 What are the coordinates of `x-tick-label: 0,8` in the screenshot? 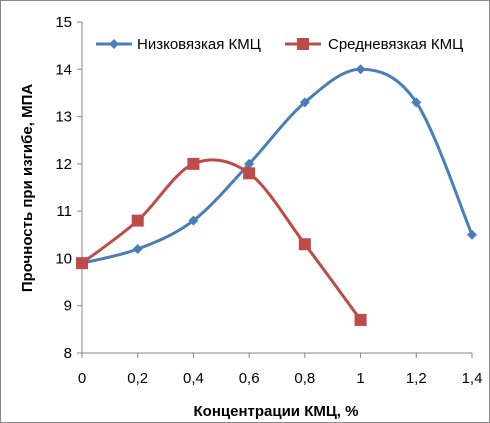 It's located at (304, 378).